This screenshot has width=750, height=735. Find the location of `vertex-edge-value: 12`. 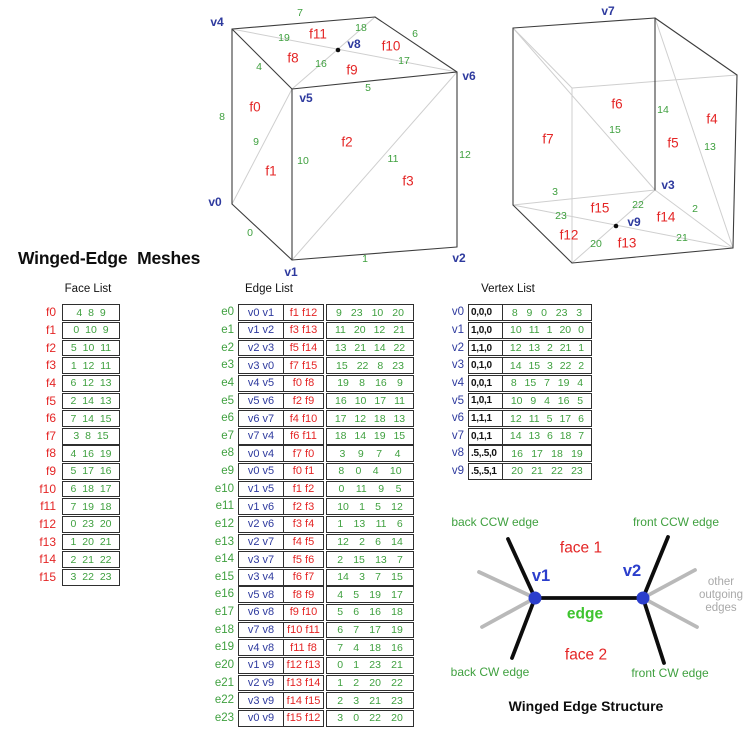

vertex-edge-value: 12 is located at coordinates (516, 418).